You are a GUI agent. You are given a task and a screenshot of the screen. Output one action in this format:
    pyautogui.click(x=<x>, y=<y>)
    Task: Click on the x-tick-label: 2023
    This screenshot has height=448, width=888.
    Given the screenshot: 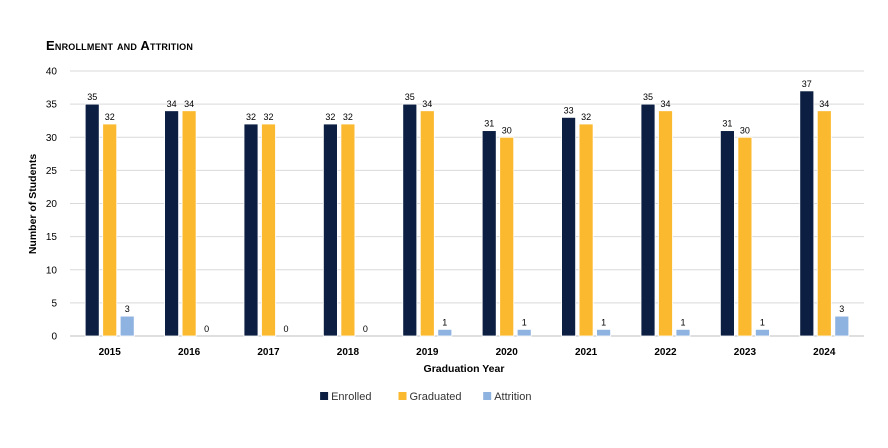 What is the action you would take?
    pyautogui.click(x=745, y=352)
    